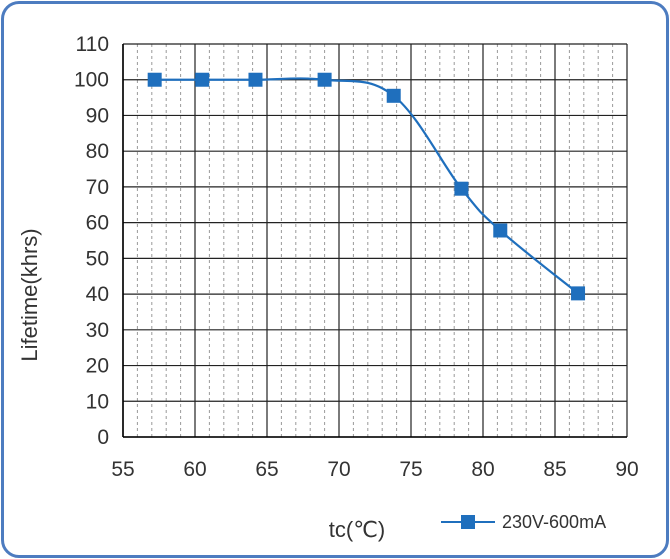 Image resolution: width=670 pixels, height=559 pixels. I want to click on y-tick-label: 20, so click(97, 366).